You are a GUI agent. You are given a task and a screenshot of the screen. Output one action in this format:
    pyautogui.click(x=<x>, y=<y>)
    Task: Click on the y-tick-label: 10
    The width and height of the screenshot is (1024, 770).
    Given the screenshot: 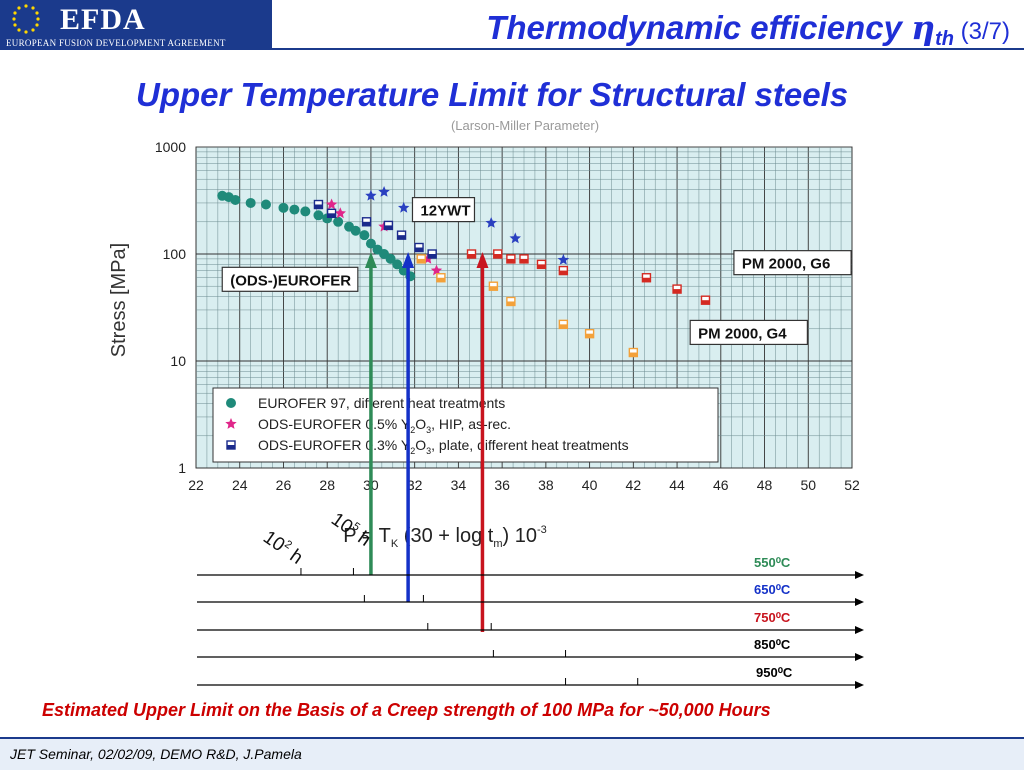 What is the action you would take?
    pyautogui.click(x=178, y=361)
    